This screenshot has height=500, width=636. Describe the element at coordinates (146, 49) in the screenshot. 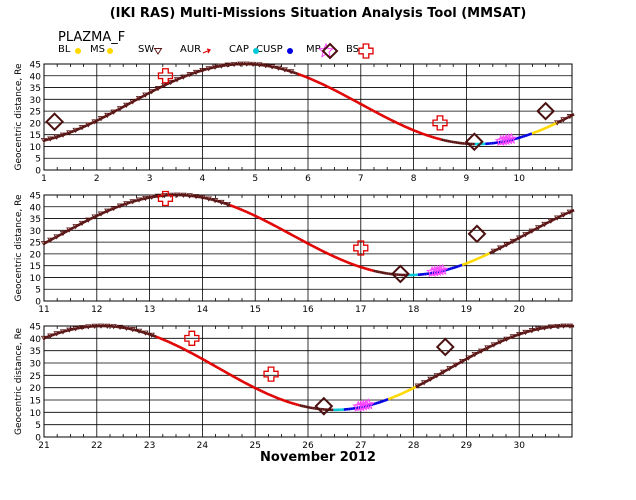

I see `legend-item-sw: SW` at that location.